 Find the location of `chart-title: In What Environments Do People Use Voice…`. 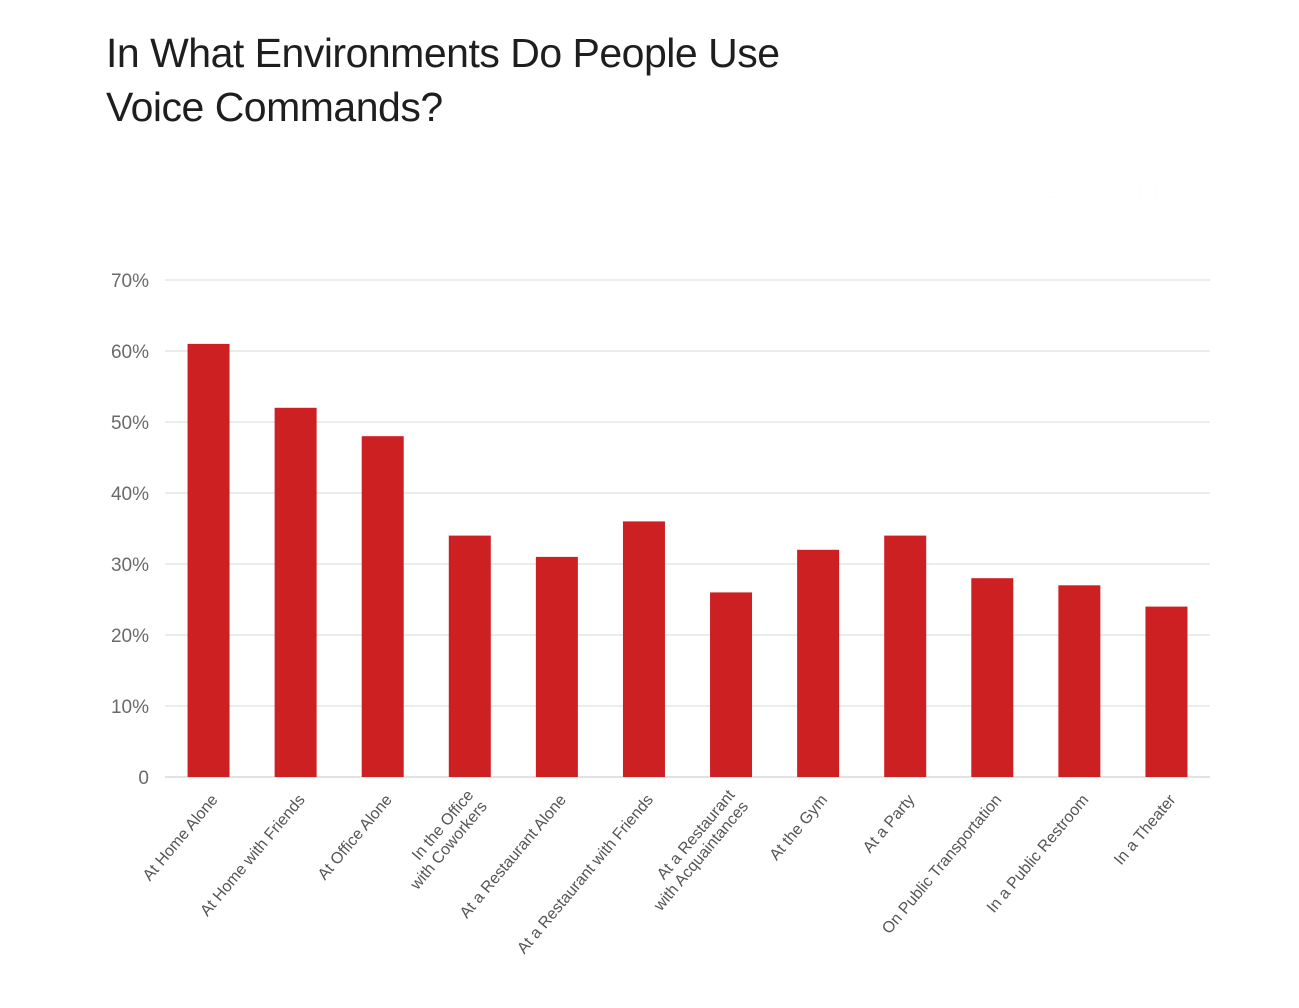

chart-title: In What Environments Do People Use Voice… is located at coordinates (556, 80).